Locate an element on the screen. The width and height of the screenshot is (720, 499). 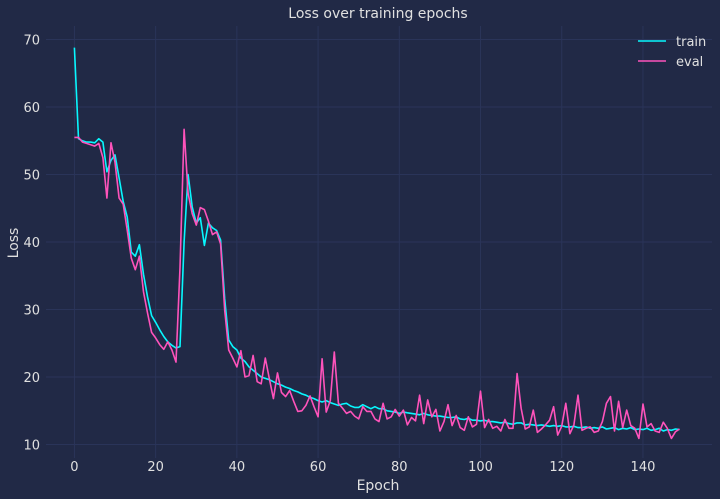
x-tick-label: 80 is located at coordinates (399, 467).